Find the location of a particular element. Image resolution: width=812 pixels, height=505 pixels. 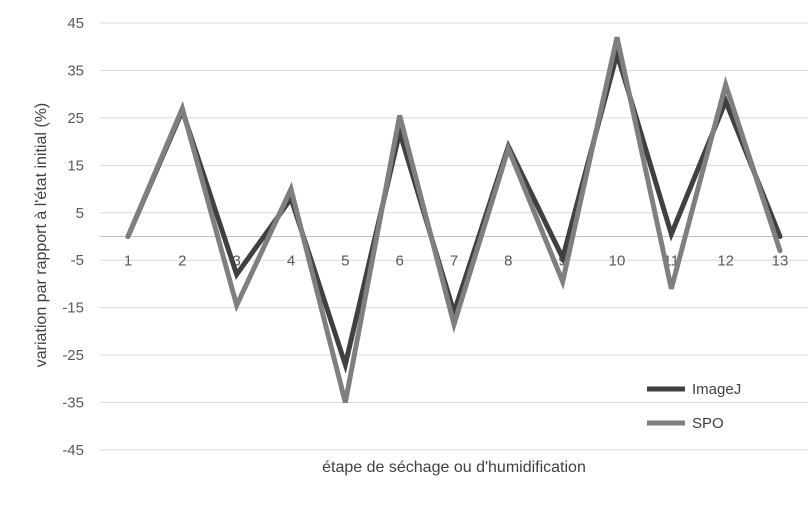

legend-label: SPO is located at coordinates (708, 423).